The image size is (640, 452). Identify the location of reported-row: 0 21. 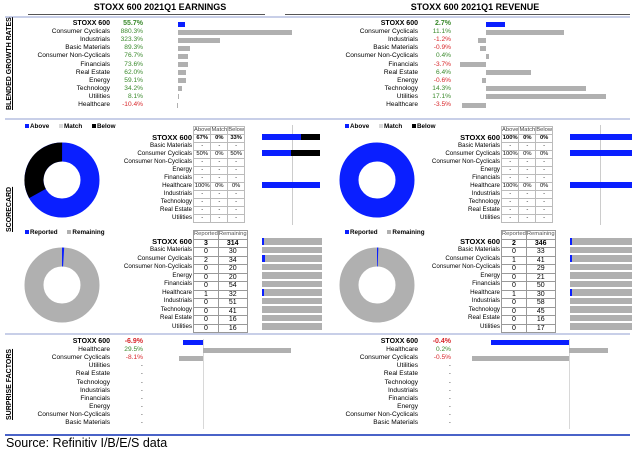
(528, 277).